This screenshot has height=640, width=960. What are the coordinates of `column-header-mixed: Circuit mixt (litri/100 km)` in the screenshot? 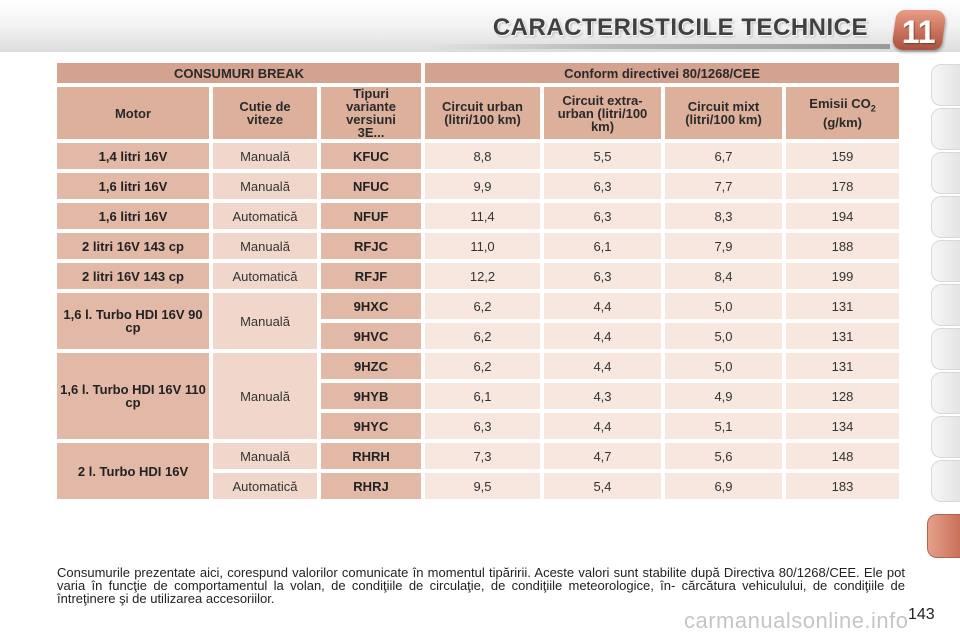 It's located at (723, 113).